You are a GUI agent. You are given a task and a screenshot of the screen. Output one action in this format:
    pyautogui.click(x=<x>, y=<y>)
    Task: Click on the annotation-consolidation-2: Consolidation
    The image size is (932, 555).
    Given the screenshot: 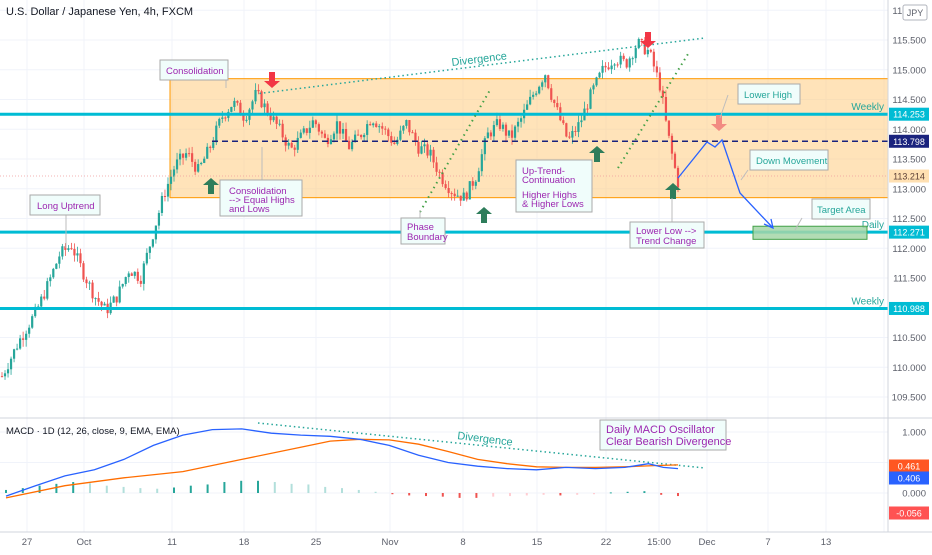 What is the action you would take?
    pyautogui.click(x=258, y=191)
    